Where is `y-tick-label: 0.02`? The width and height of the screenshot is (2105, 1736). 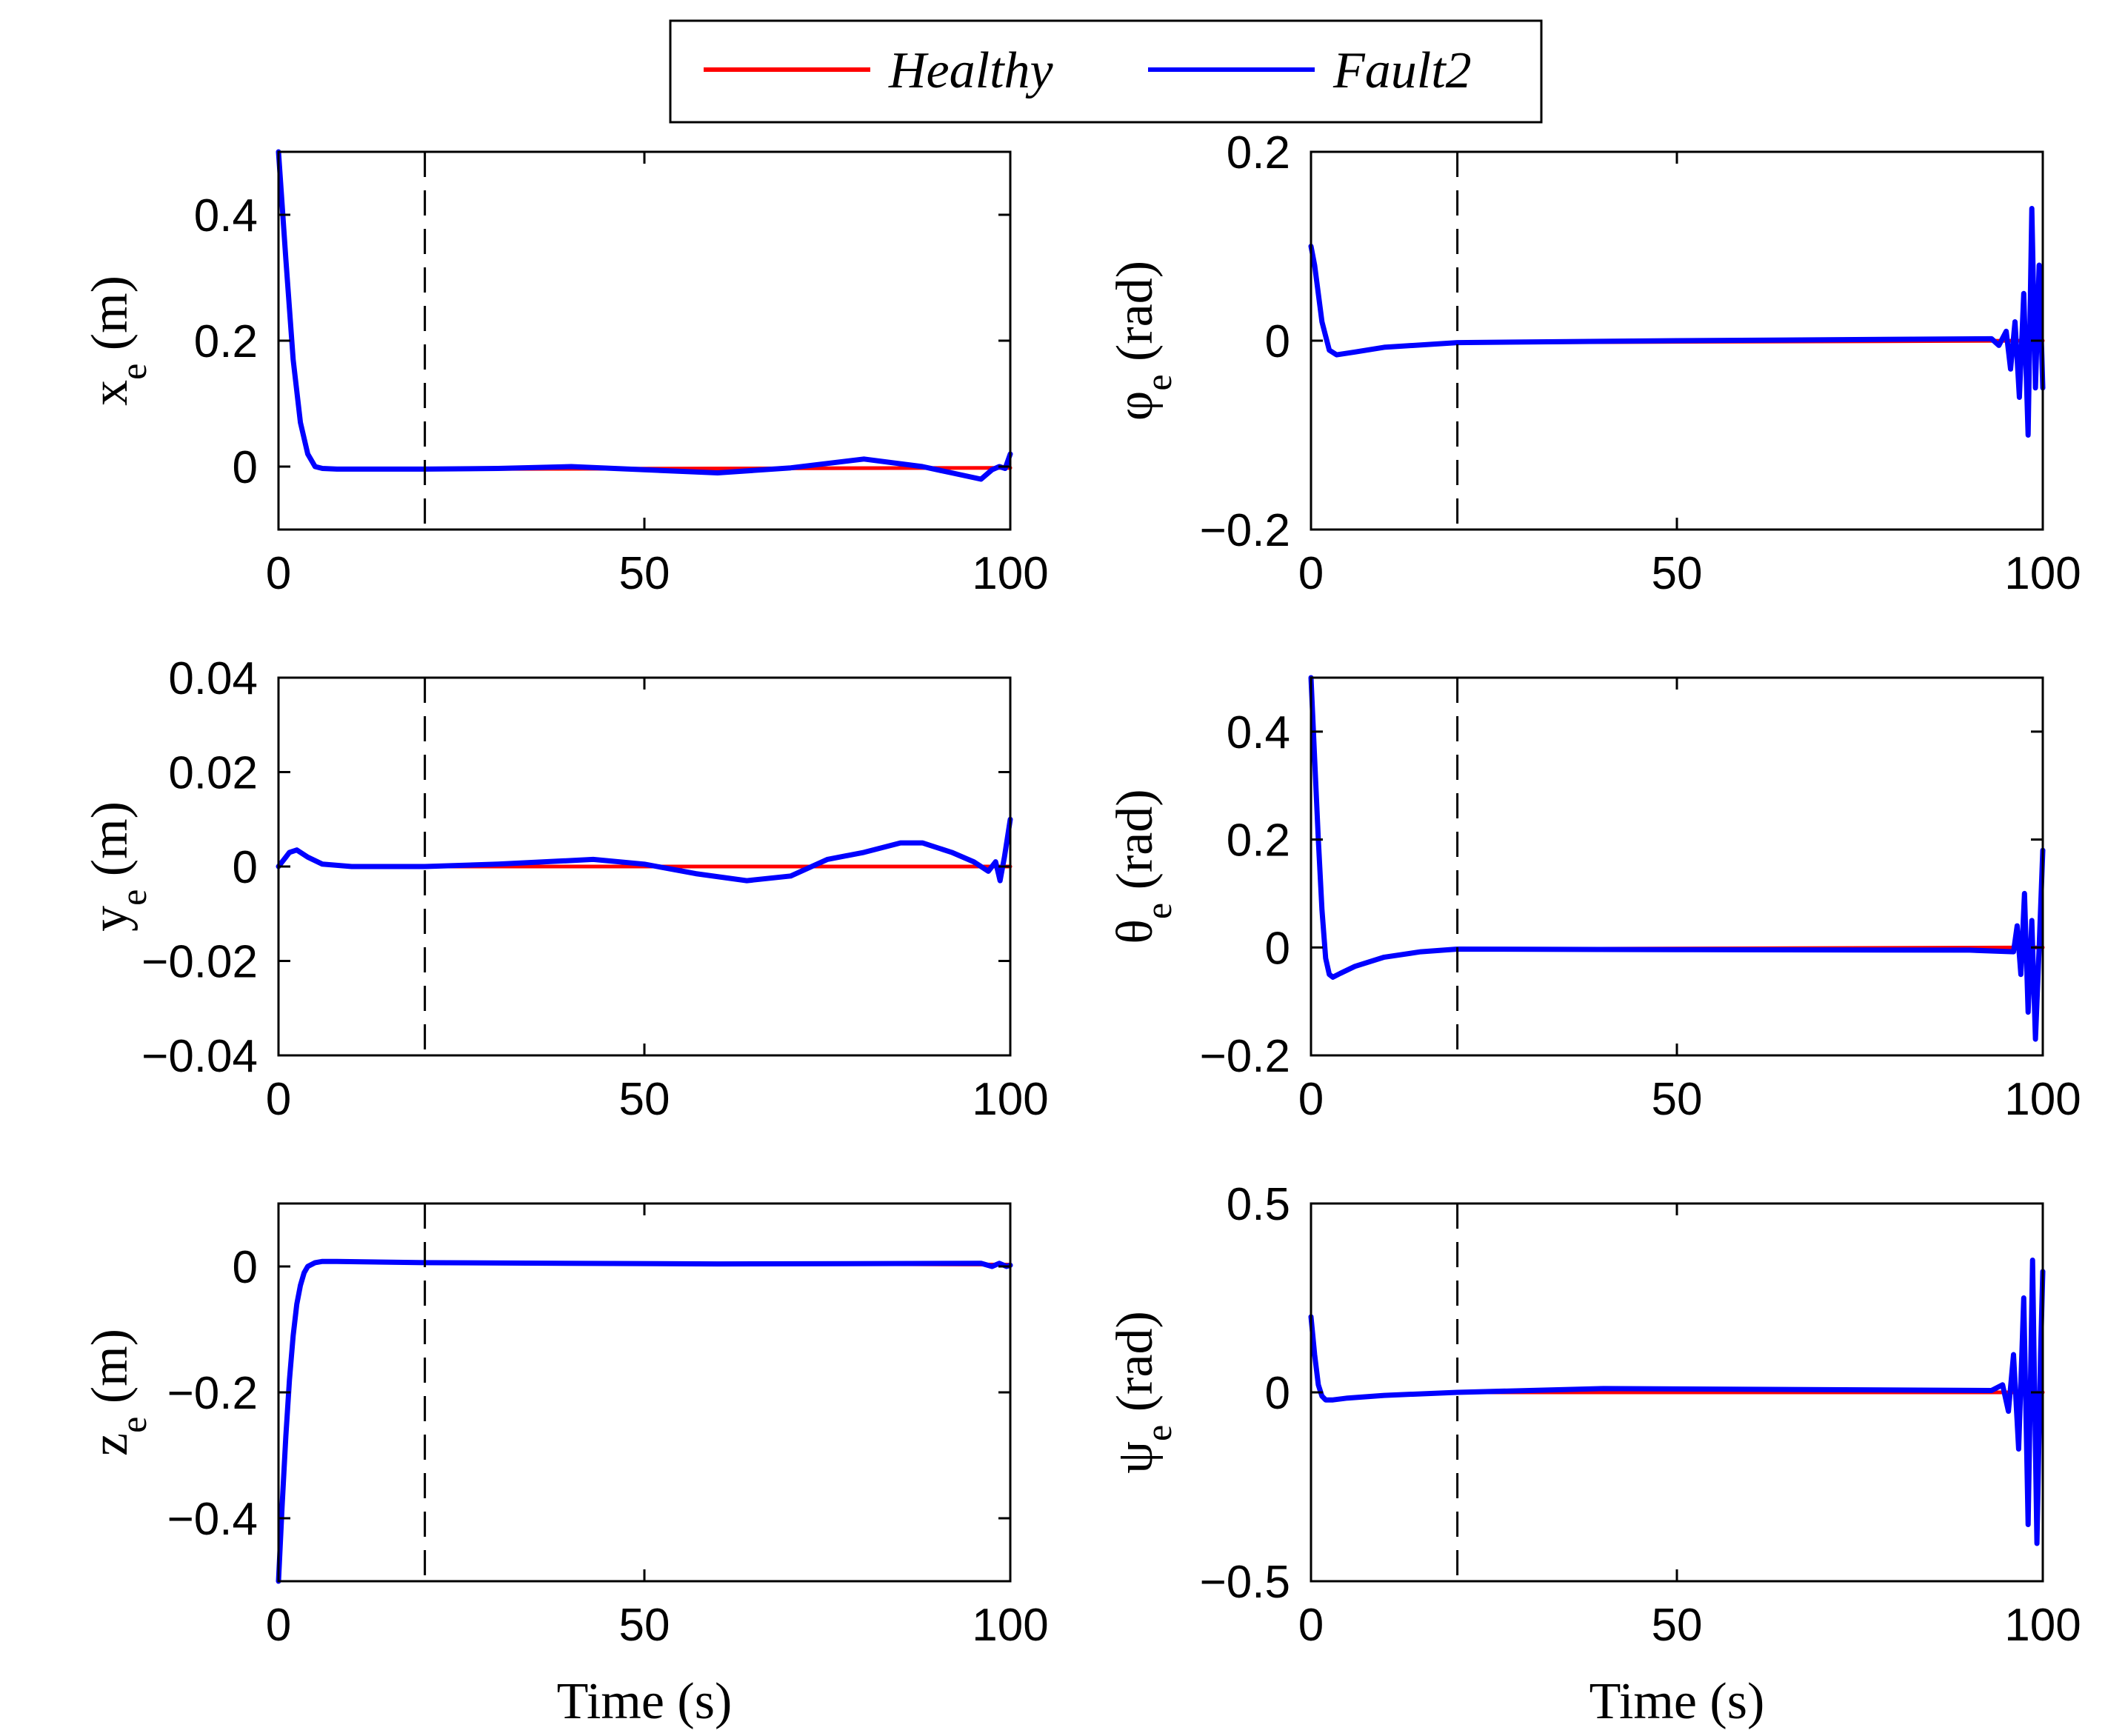
y-tick-label: 0.02 is located at coordinates (213, 774).